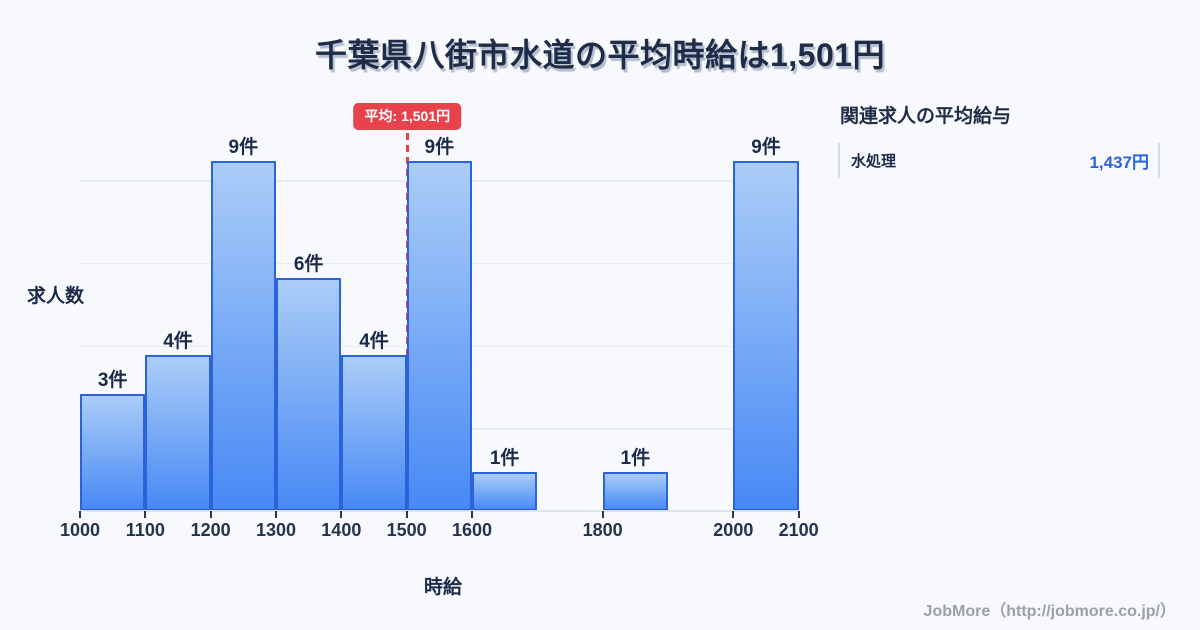  I want to click on related-job-row: 水処理 1,437円, so click(999, 160).